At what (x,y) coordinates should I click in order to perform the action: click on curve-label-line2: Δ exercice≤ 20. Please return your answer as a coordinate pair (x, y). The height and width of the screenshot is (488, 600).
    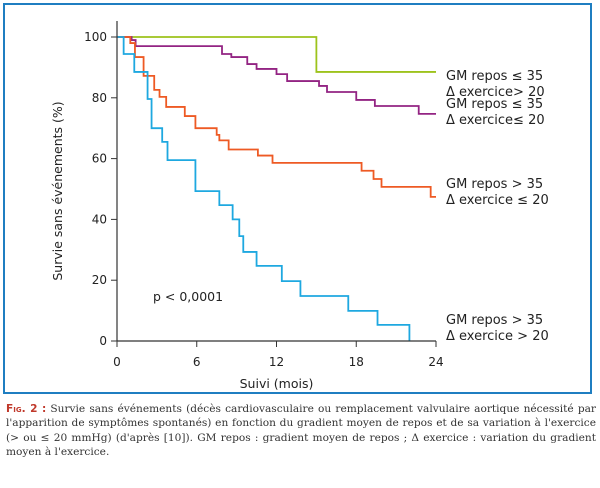
    Looking at the image, I should click on (495, 120).